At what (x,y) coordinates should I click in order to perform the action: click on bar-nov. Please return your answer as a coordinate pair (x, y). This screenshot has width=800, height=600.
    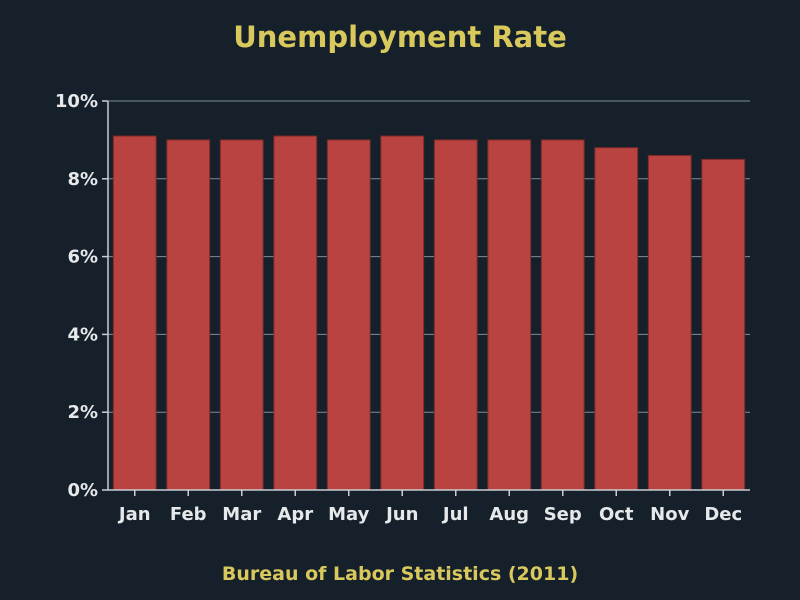
    Looking at the image, I should click on (669, 322).